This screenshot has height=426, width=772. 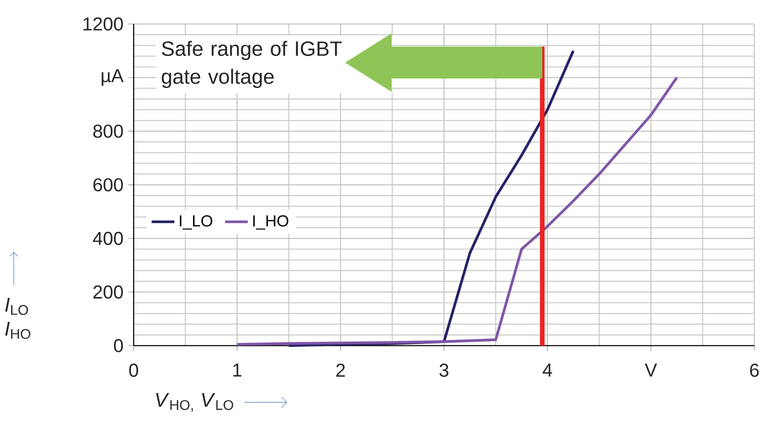 What do you see at coordinates (108, 185) in the screenshot?
I see `y-tick-label: 600` at bounding box center [108, 185].